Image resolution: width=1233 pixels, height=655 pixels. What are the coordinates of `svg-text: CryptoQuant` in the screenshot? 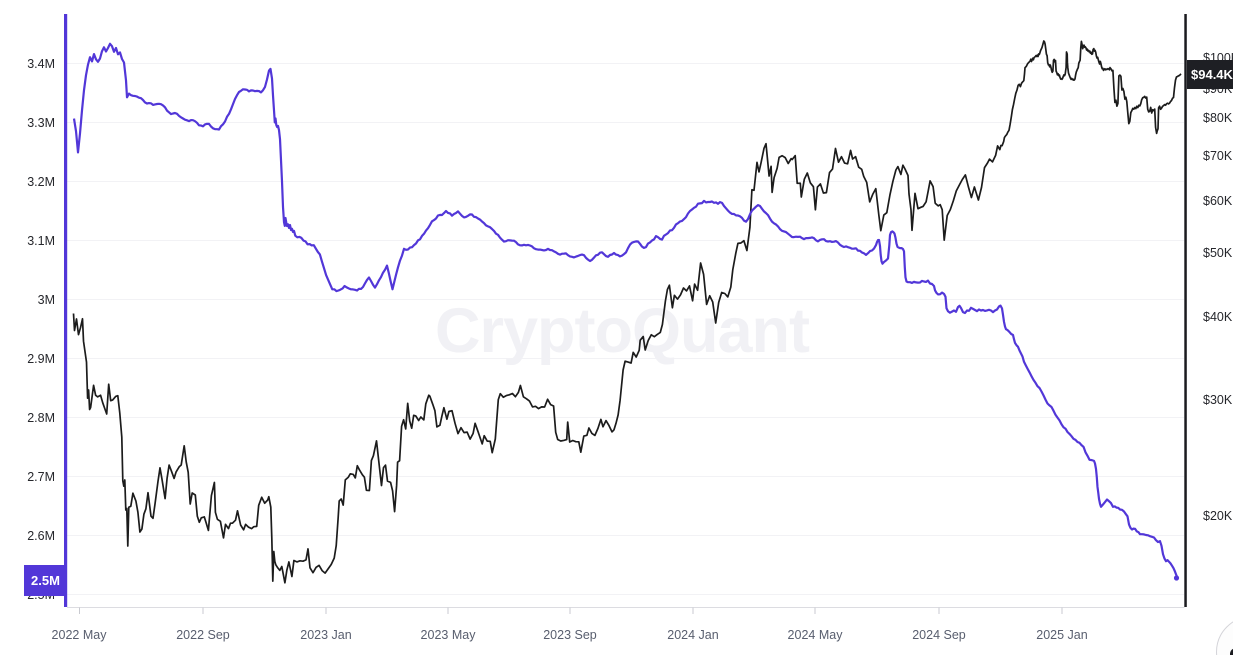 It's located at (622, 331).